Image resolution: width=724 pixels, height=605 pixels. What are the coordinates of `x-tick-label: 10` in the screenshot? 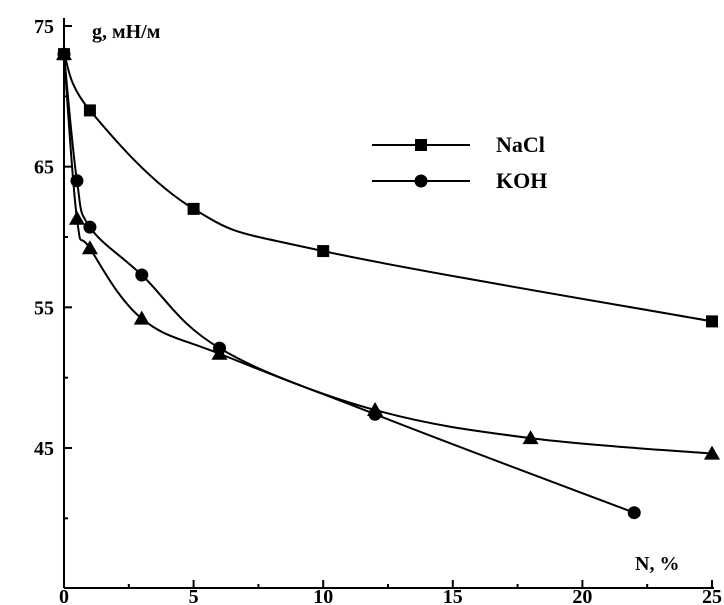 It's located at (323, 595).